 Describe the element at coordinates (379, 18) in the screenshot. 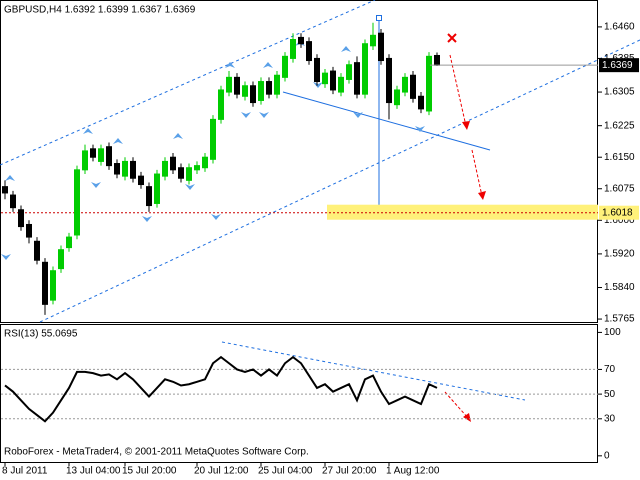

I see `handle` at that location.